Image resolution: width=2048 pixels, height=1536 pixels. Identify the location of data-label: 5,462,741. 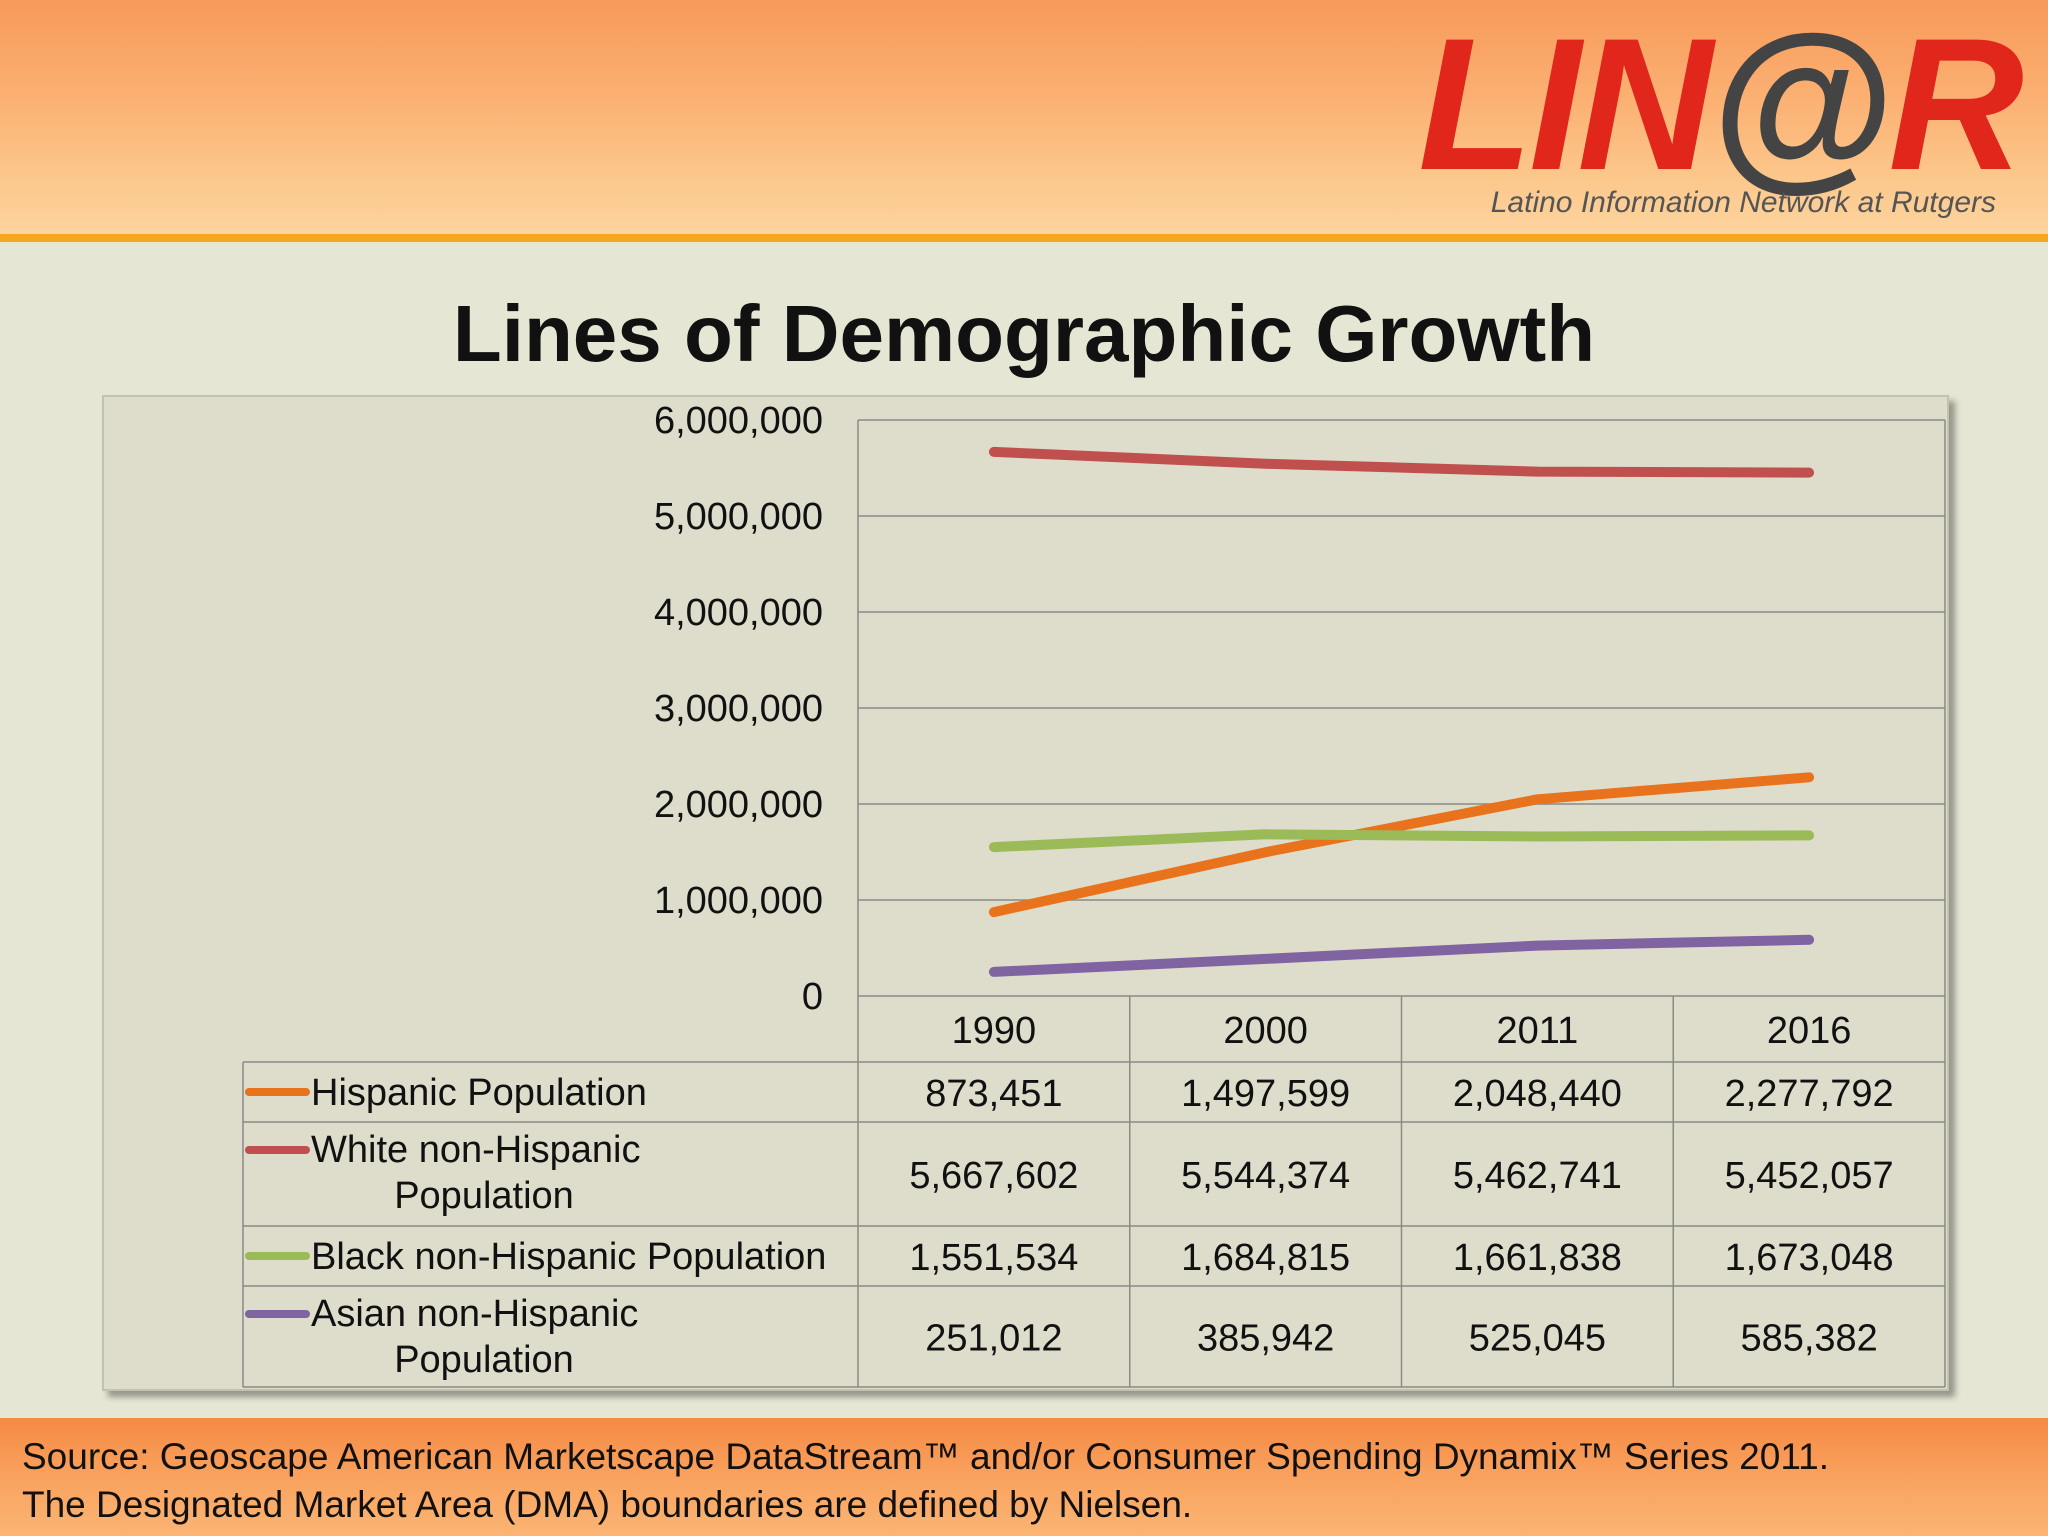
(1537, 1176).